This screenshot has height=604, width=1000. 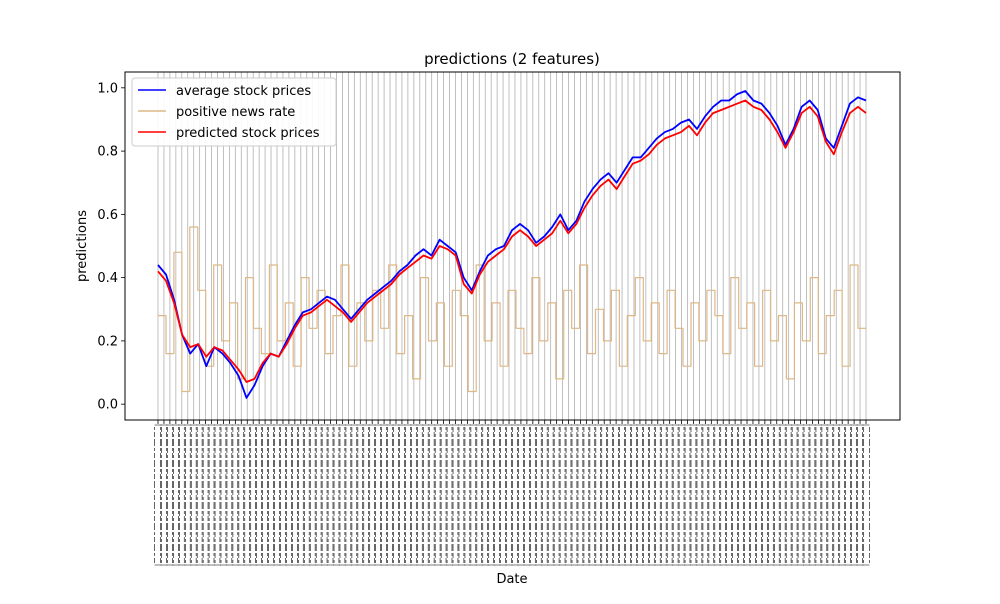 I want to click on legend-box, so click(x=234, y=112).